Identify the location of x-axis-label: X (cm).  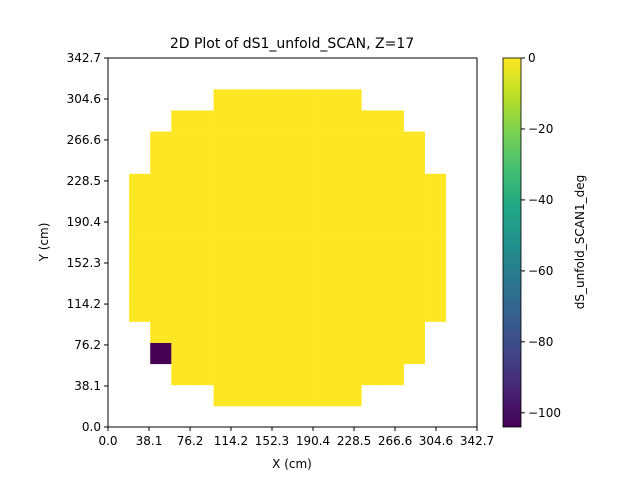
(292, 464).